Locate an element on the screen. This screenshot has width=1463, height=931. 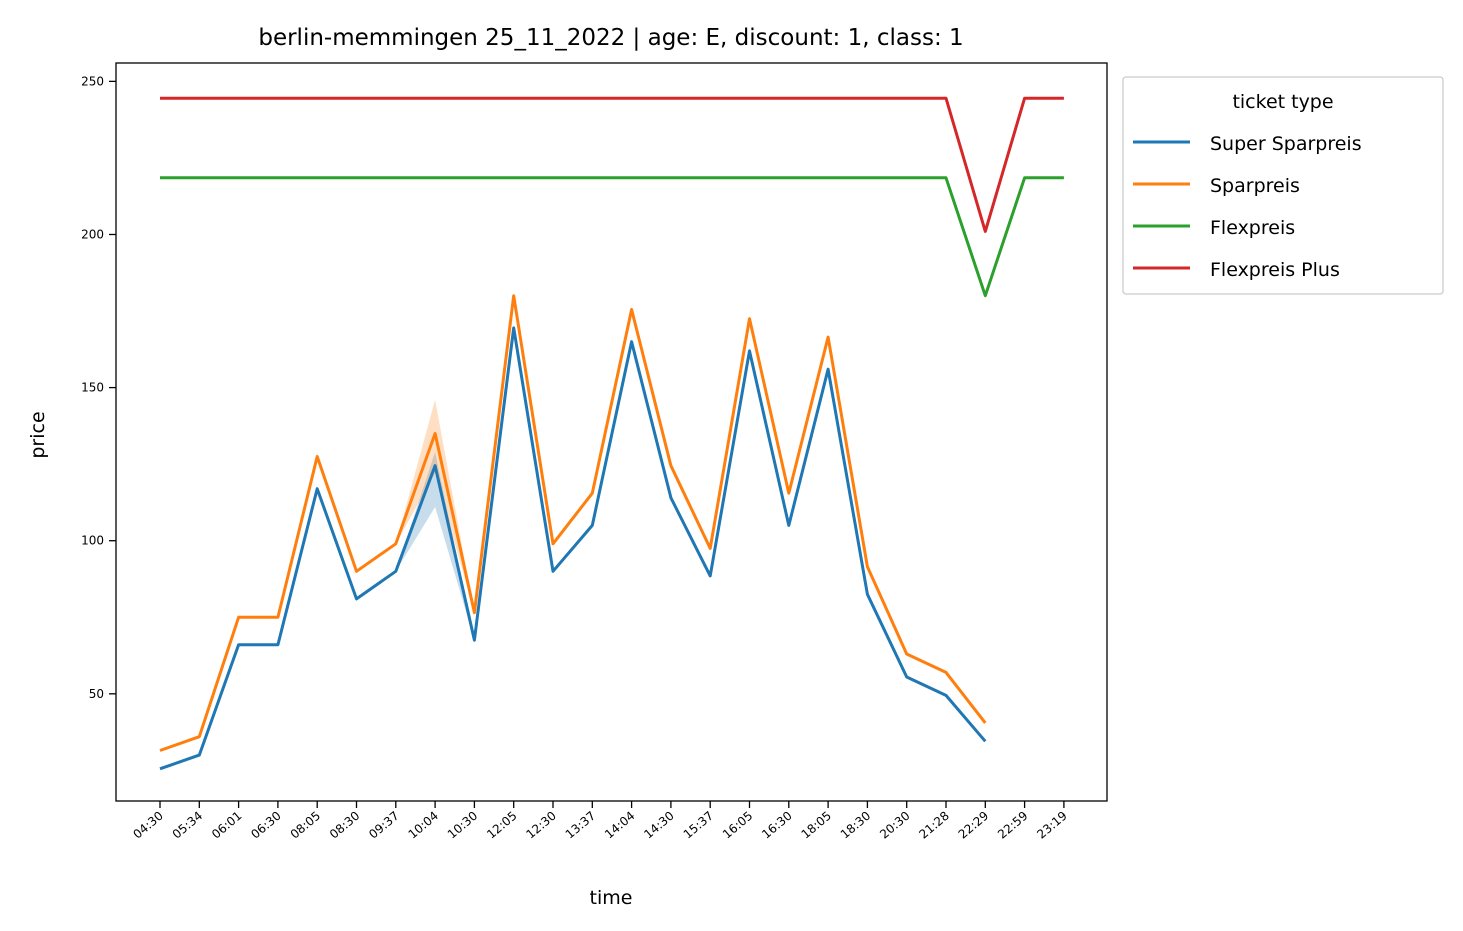
legend-frame is located at coordinates (1283, 185).